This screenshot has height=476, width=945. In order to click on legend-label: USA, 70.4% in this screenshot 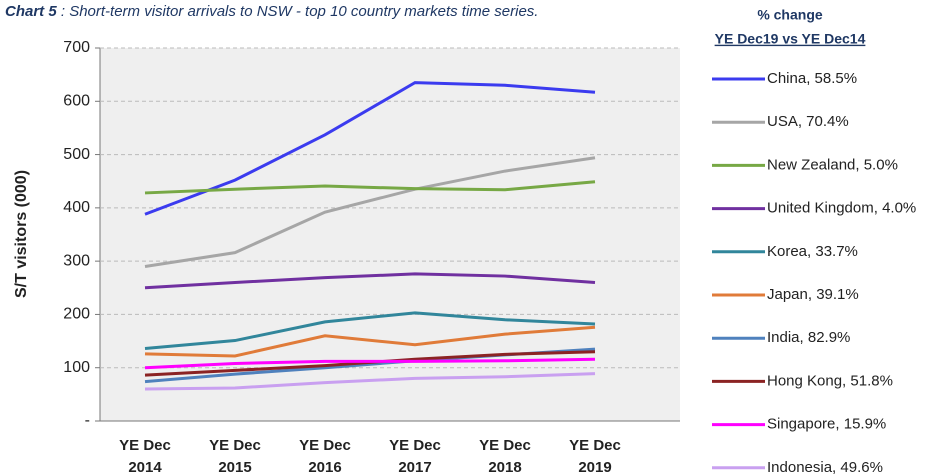, I will do `click(808, 121)`.